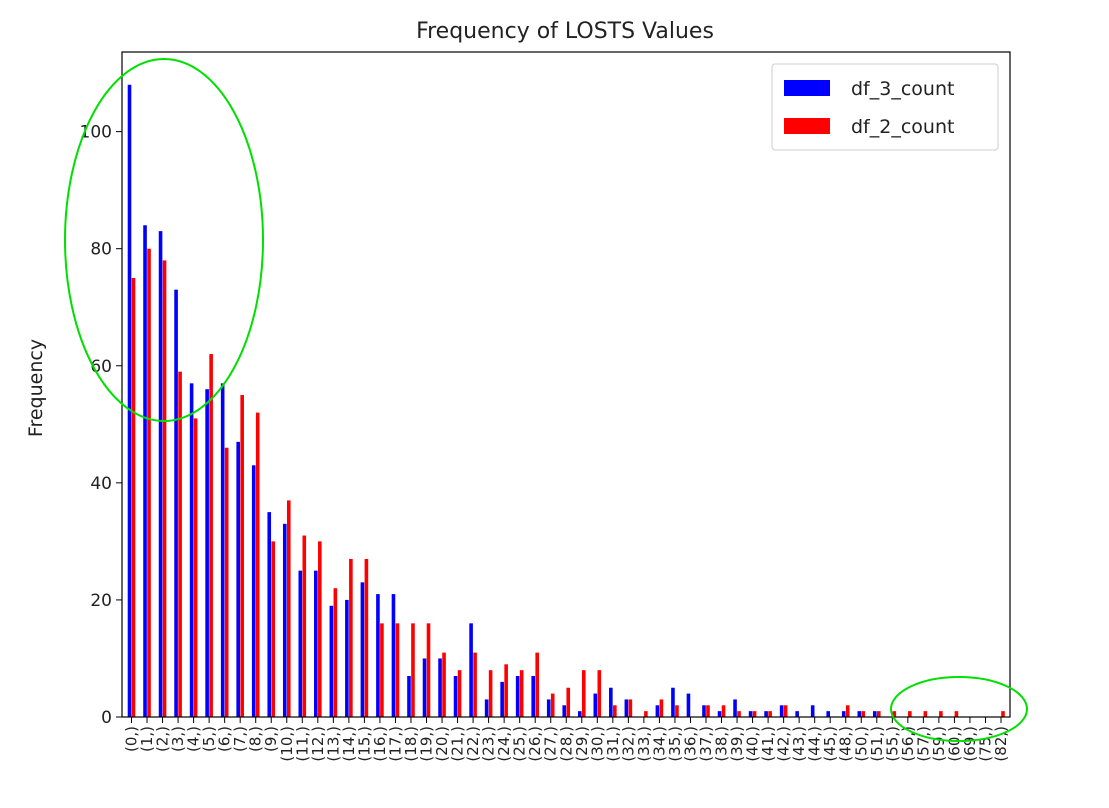 The image size is (1109, 808). Describe the element at coordinates (892, 744) in the screenshot. I see `x-tick-label: (55,)` at that location.